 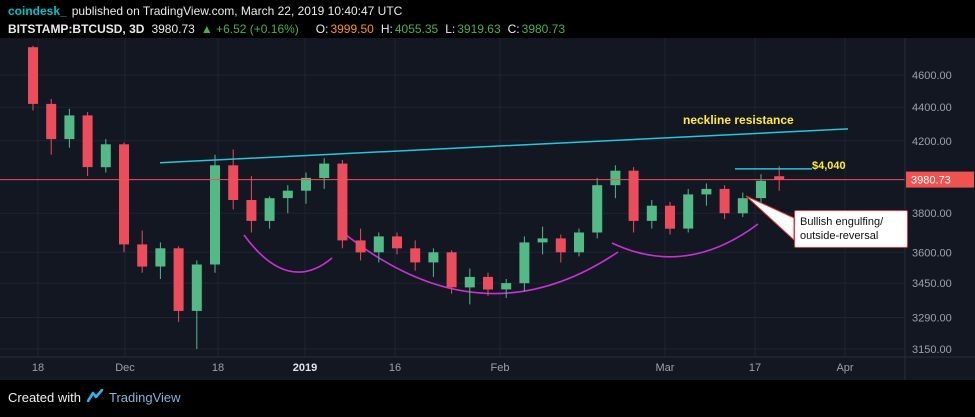 I want to click on price-axis-label: 3450.00, so click(x=932, y=284).